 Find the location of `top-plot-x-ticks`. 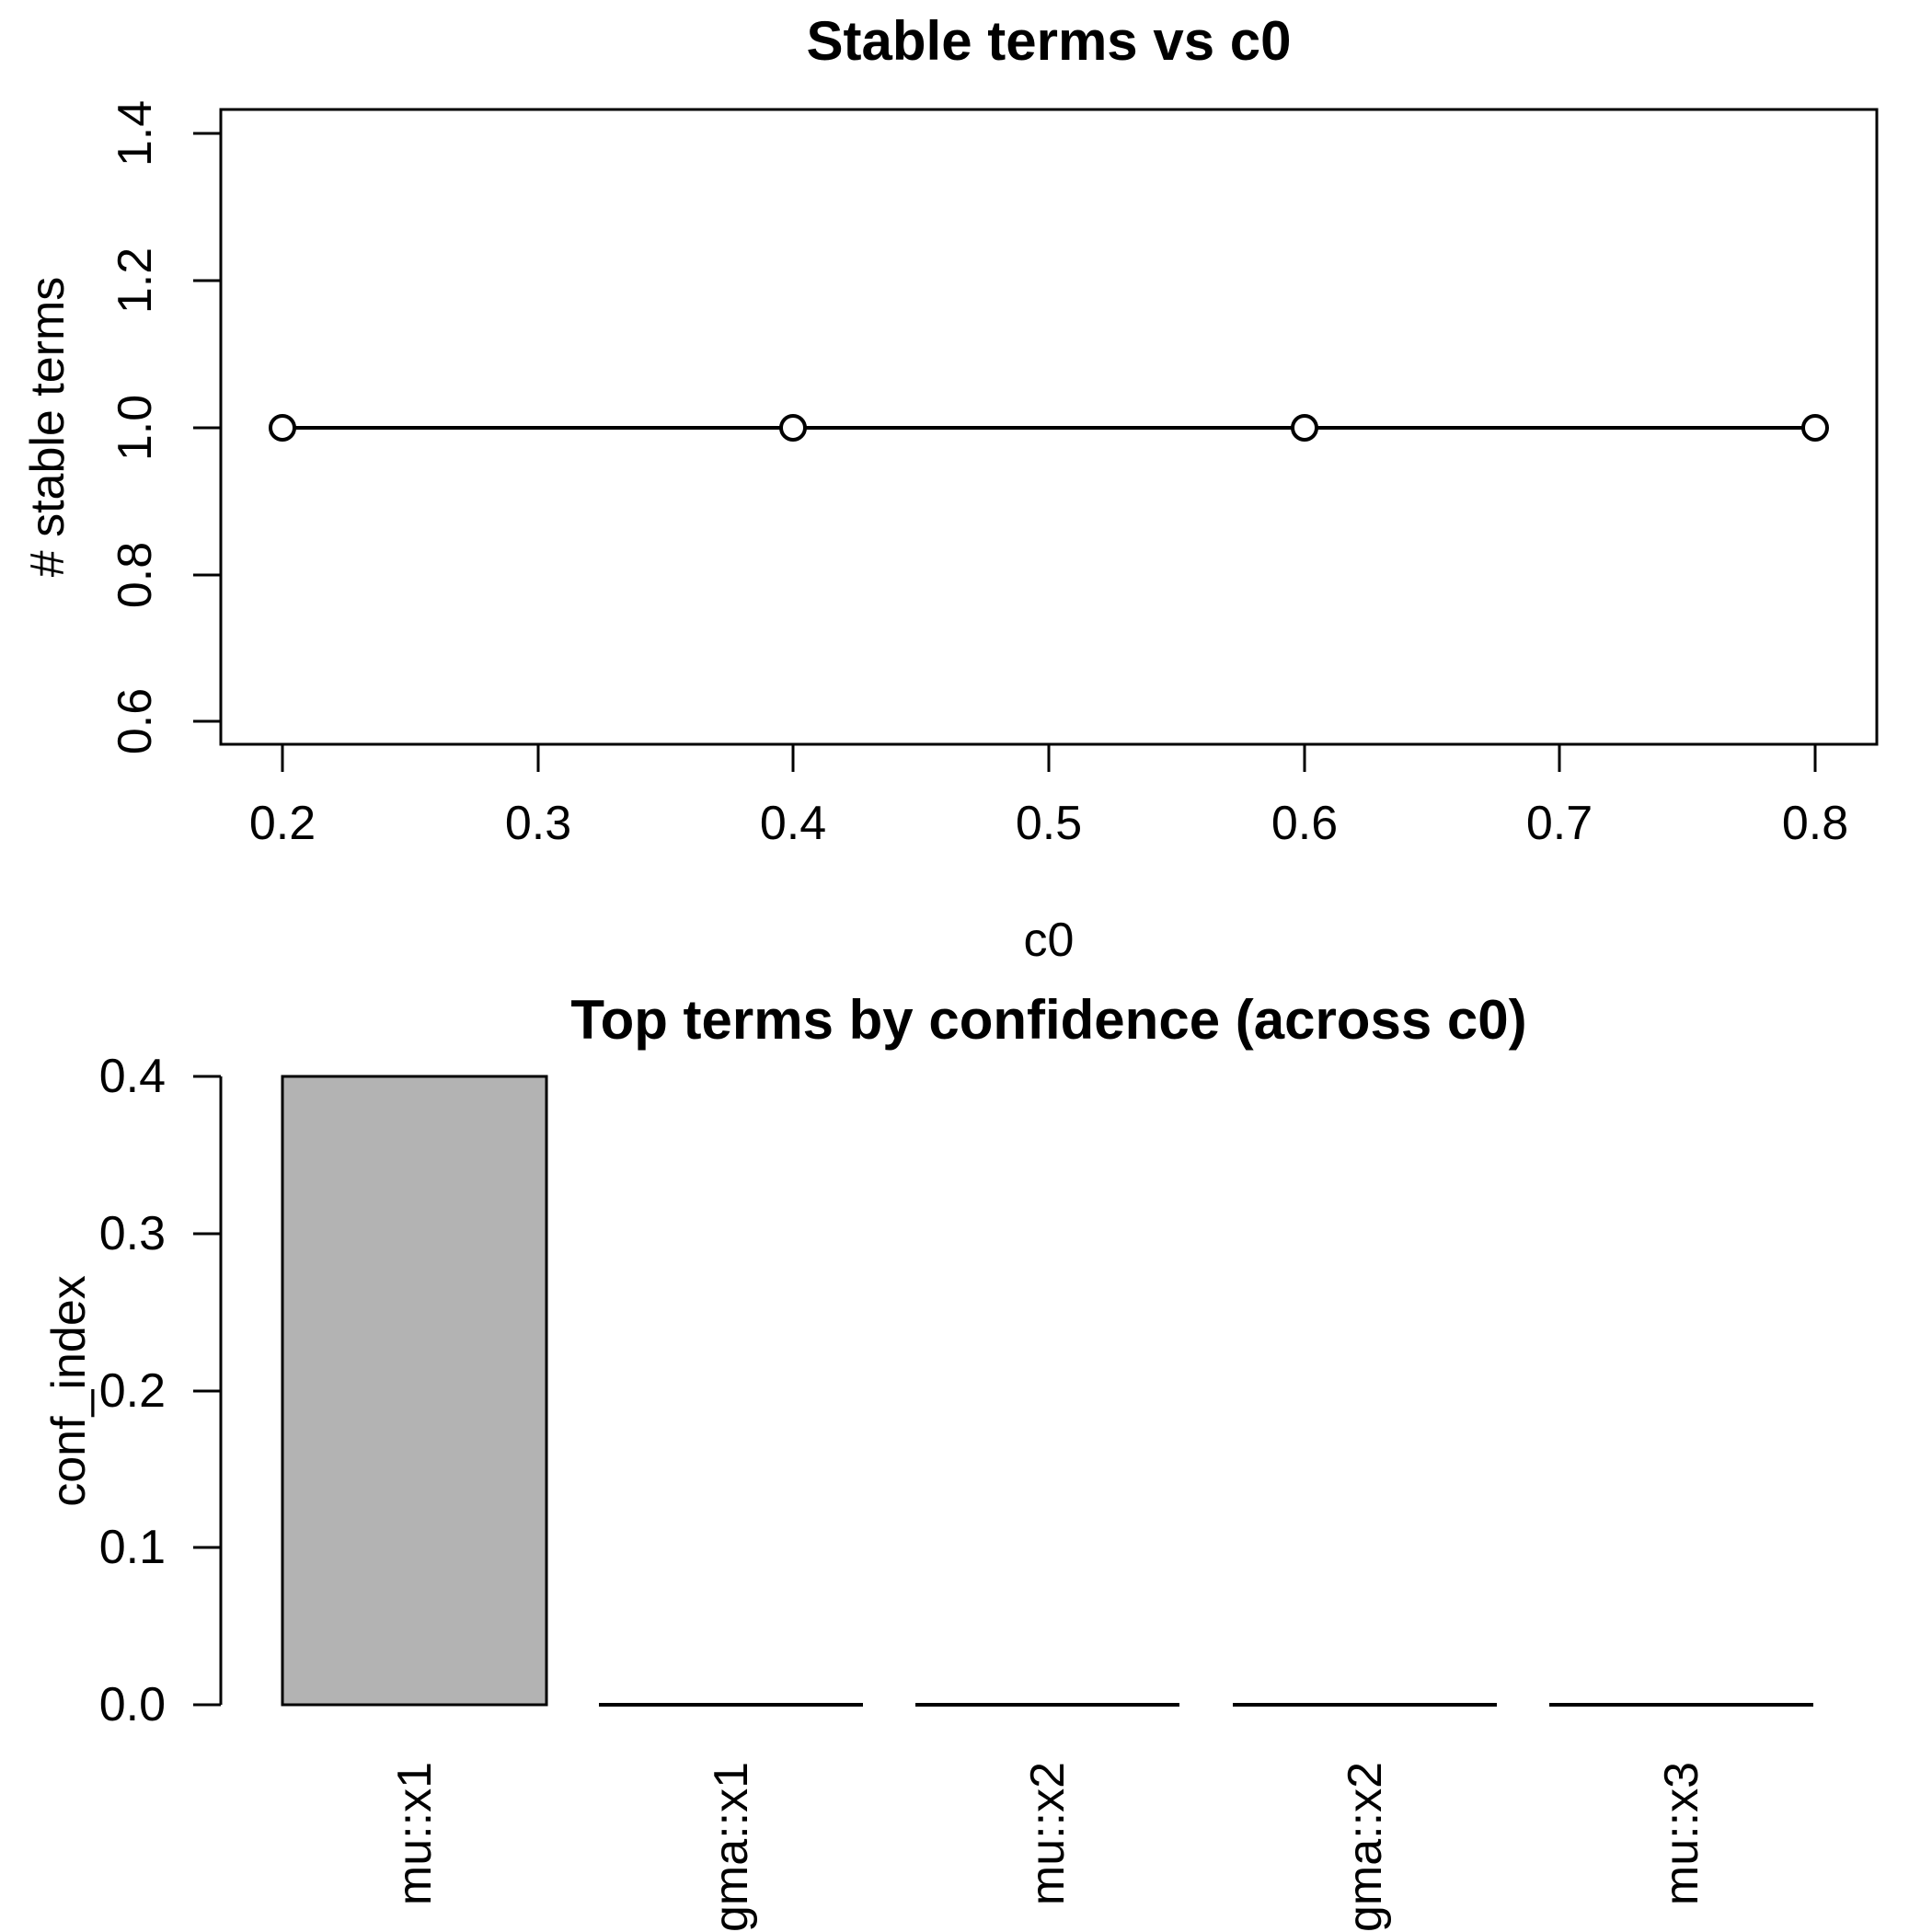

top-plot-x-ticks is located at coordinates (1049, 758).